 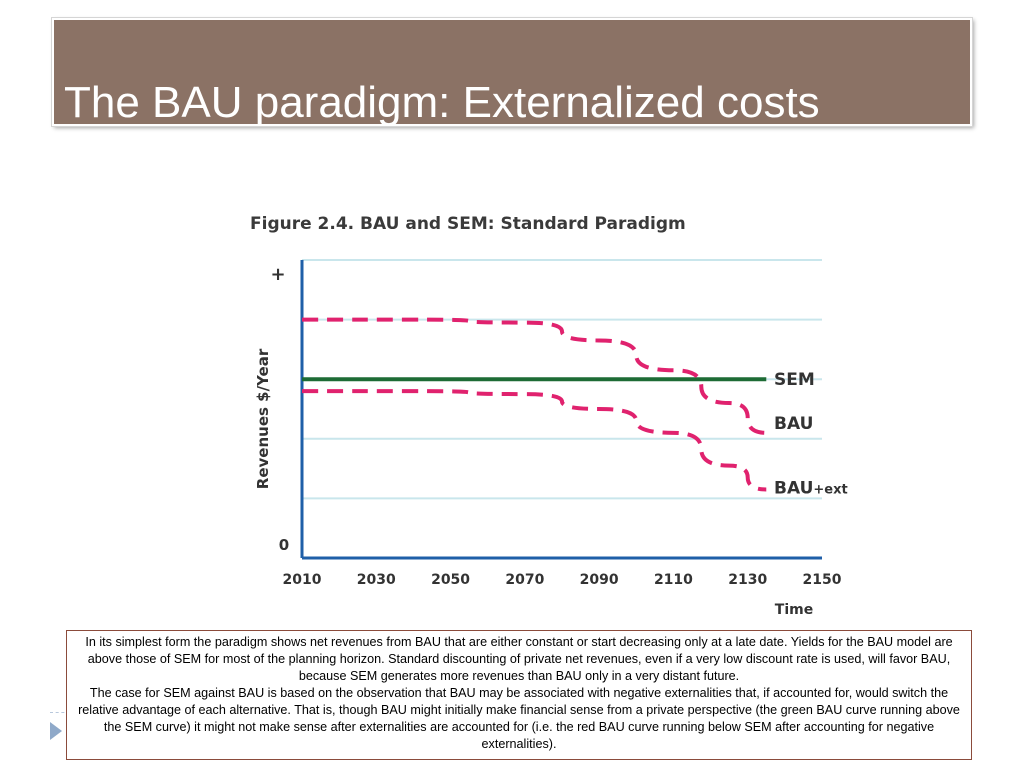 I want to click on series-label-main-1: SEM, so click(x=794, y=380).